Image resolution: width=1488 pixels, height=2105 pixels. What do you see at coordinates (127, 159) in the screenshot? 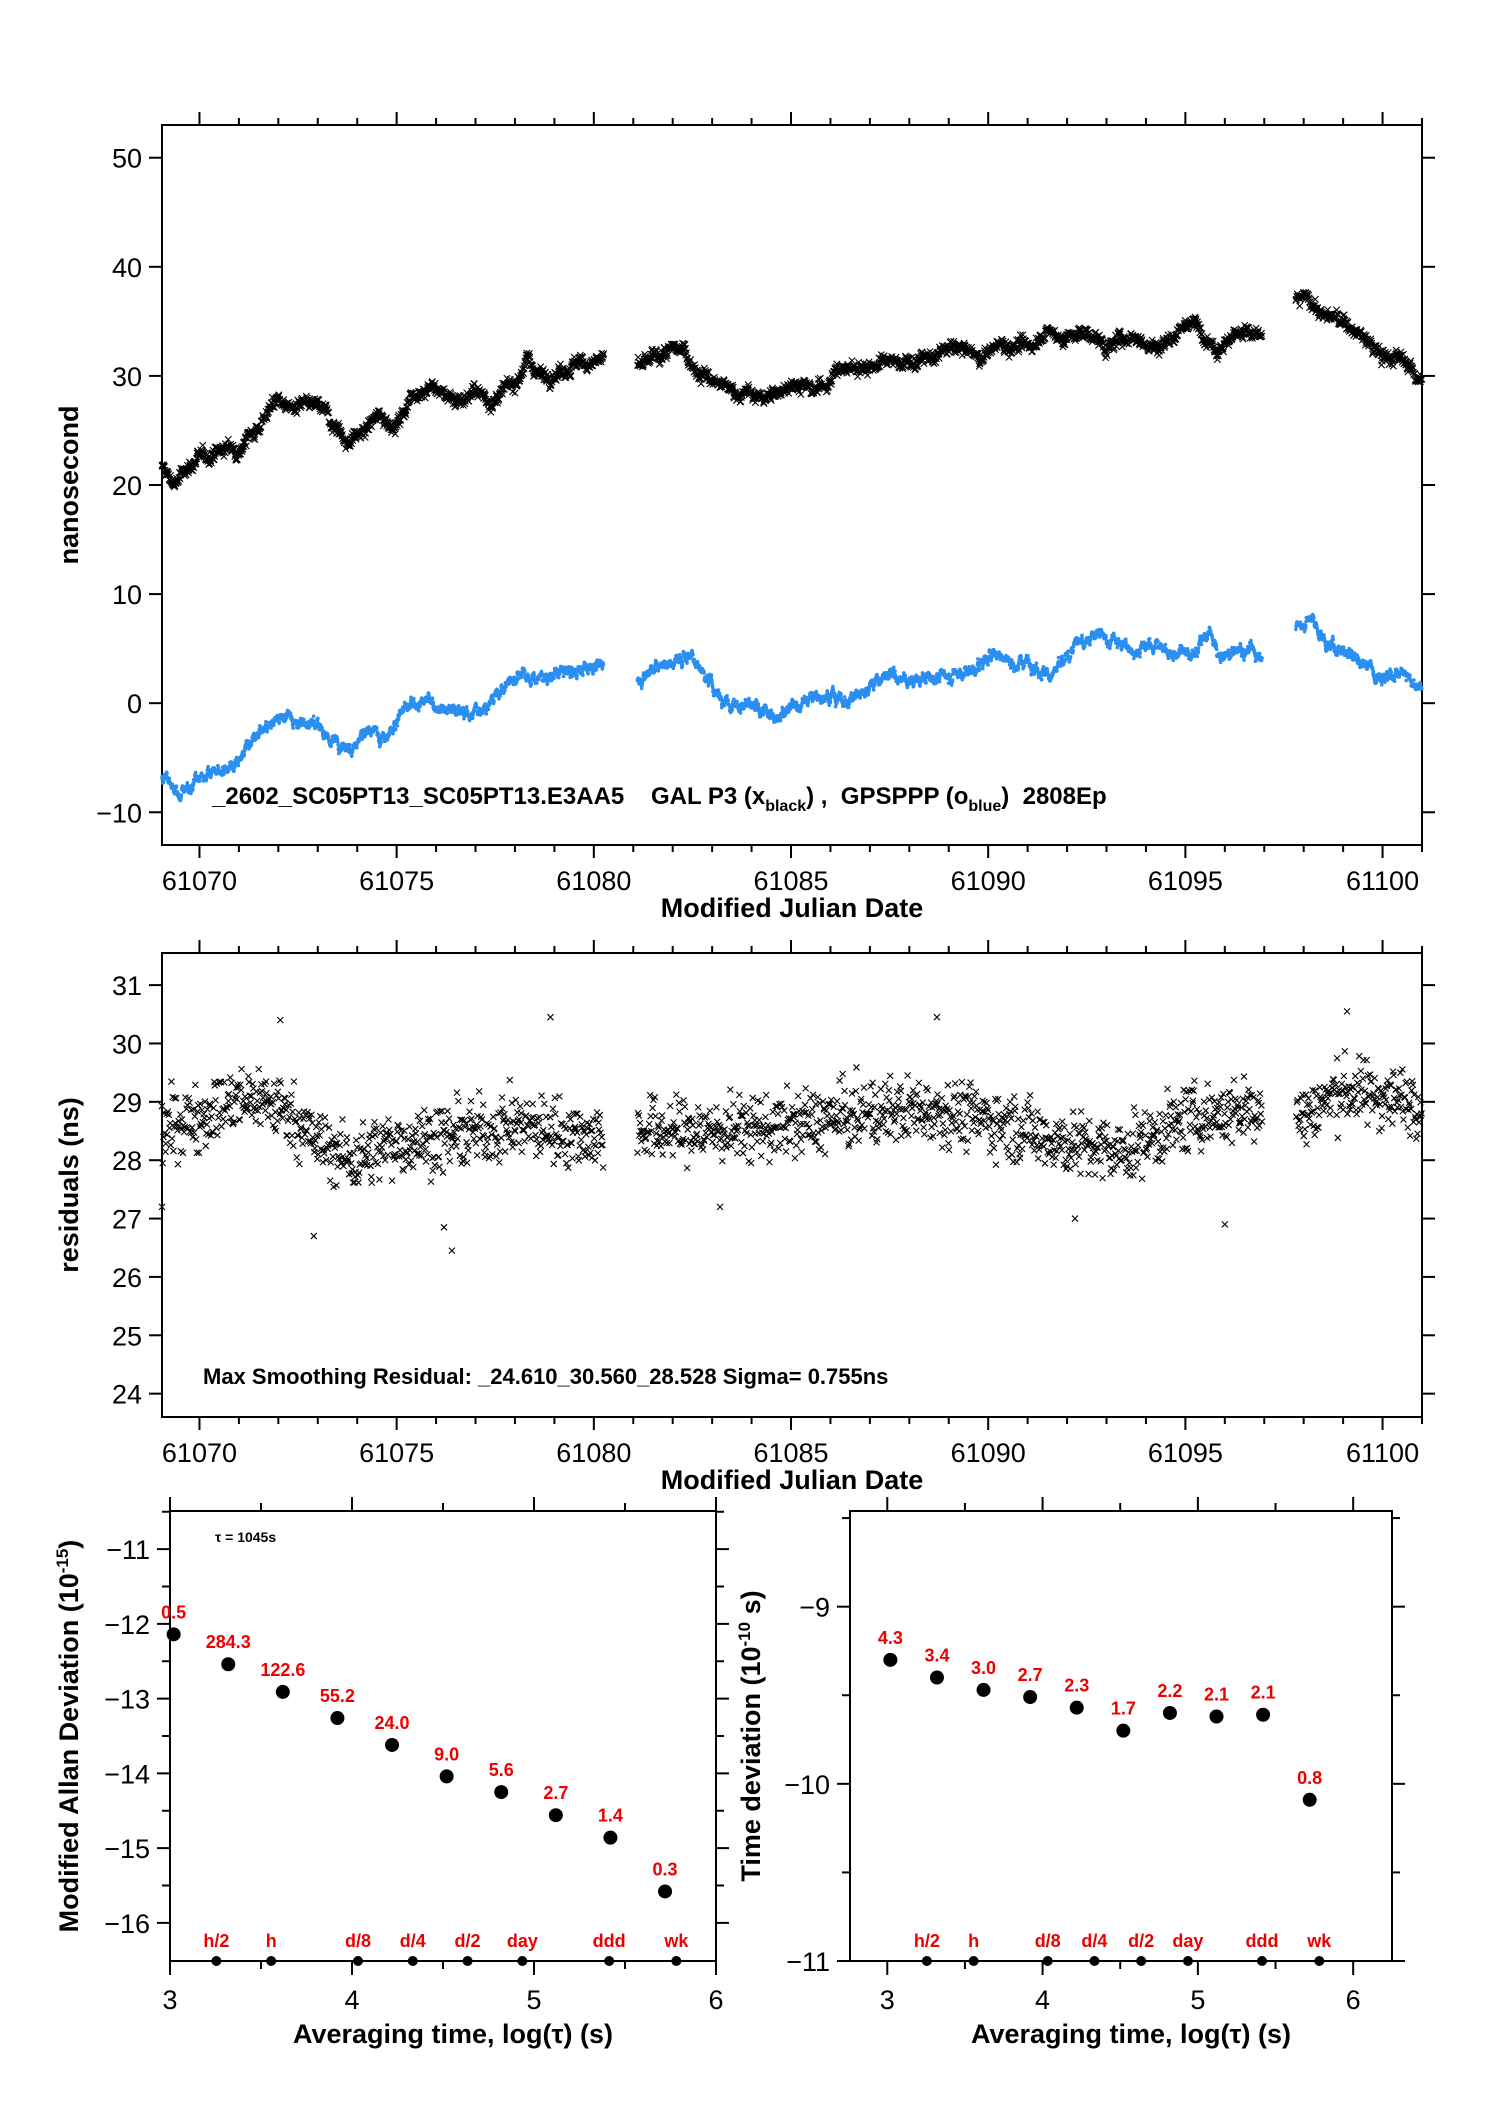
I see `y-tick-label: 50` at bounding box center [127, 159].